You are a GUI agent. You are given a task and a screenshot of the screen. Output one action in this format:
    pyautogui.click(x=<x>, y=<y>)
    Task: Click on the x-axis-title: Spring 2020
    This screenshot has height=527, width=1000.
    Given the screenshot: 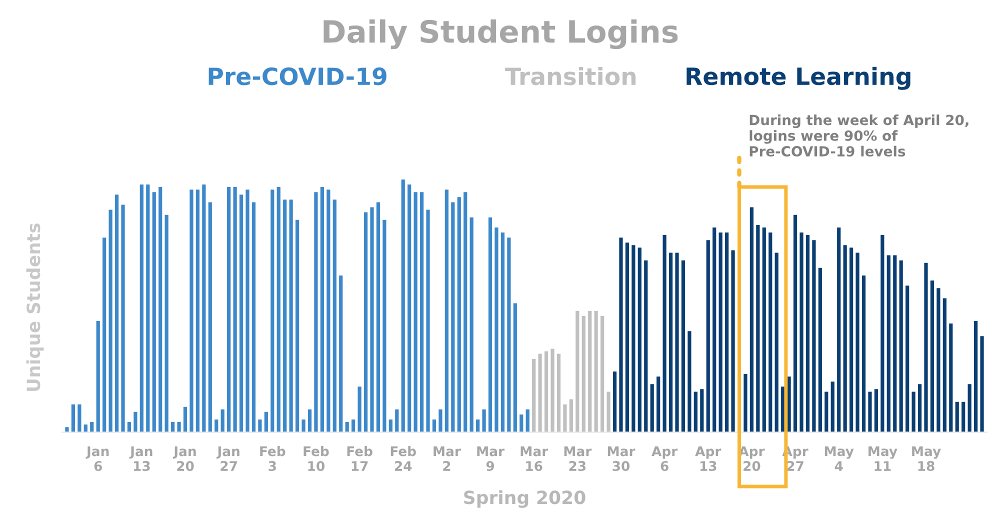 What is the action you would take?
    pyautogui.click(x=525, y=499)
    